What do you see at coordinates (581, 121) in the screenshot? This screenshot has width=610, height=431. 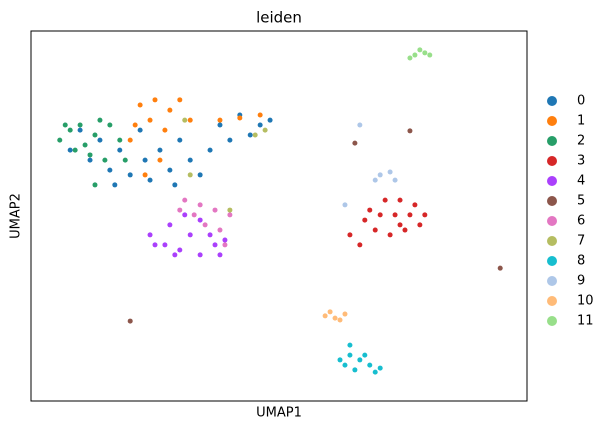 I see `legend-label: 1` at bounding box center [581, 121].